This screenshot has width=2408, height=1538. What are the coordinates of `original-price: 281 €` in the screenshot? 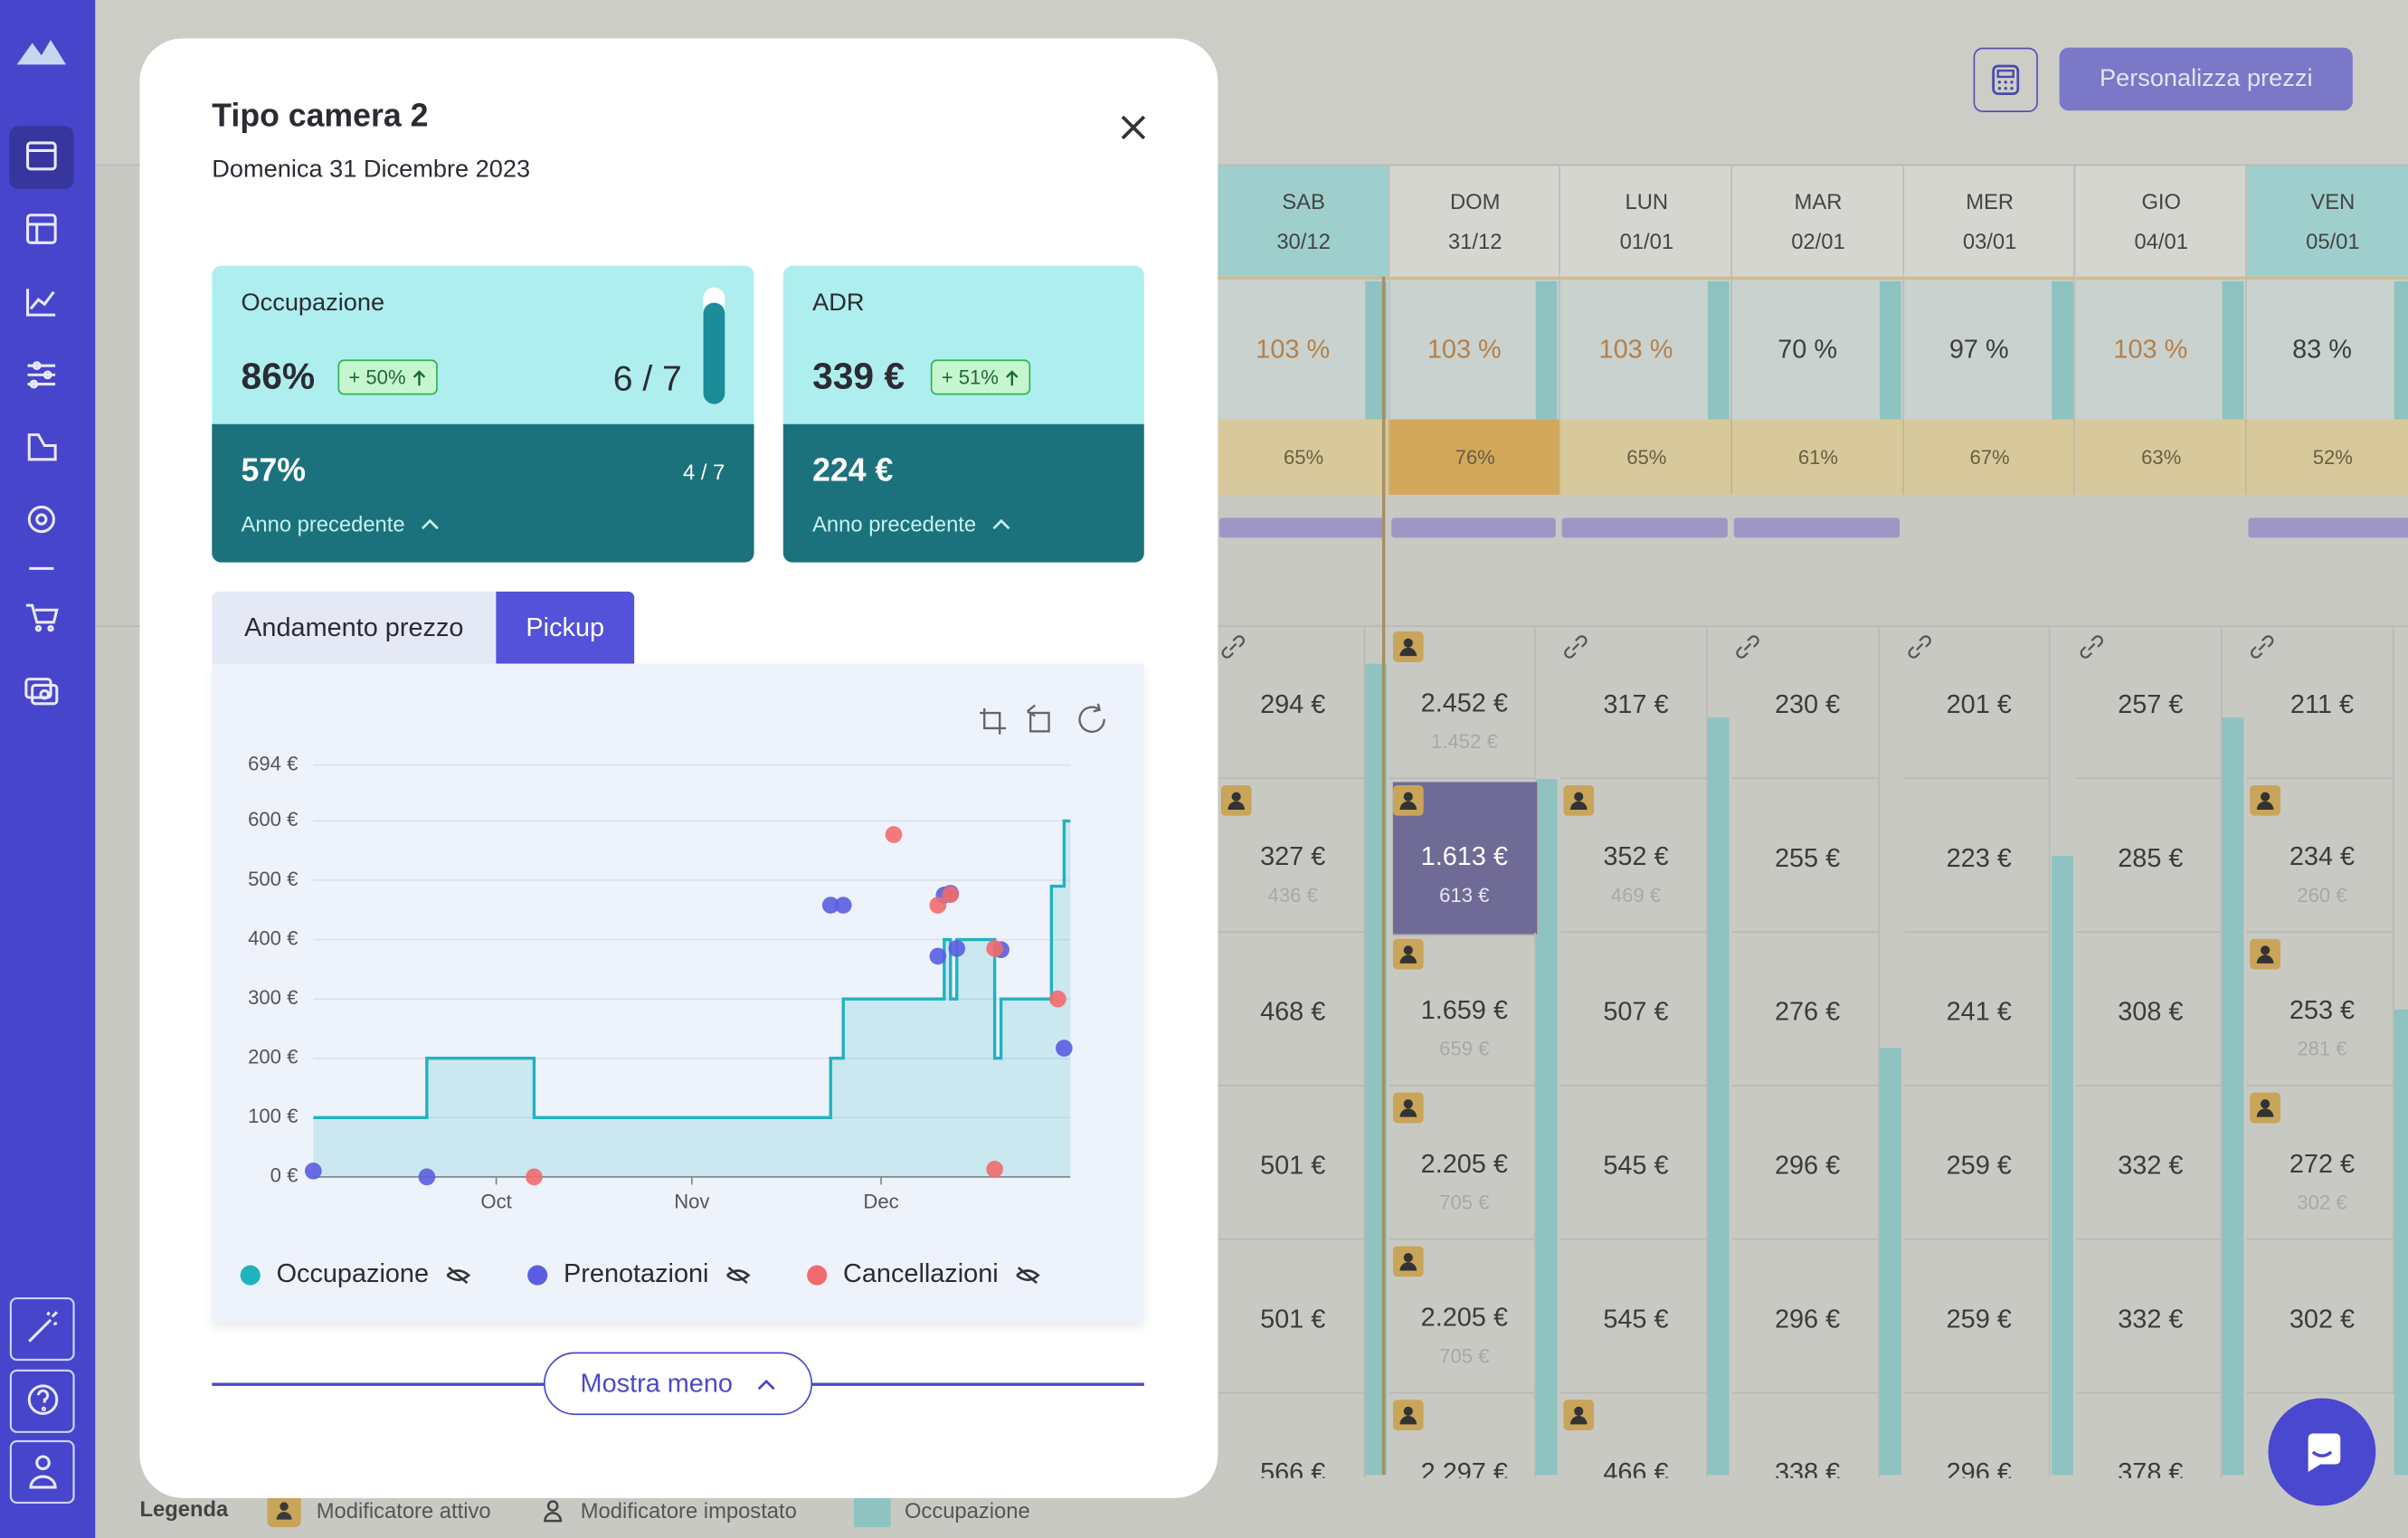 It's located at (2322, 1049).